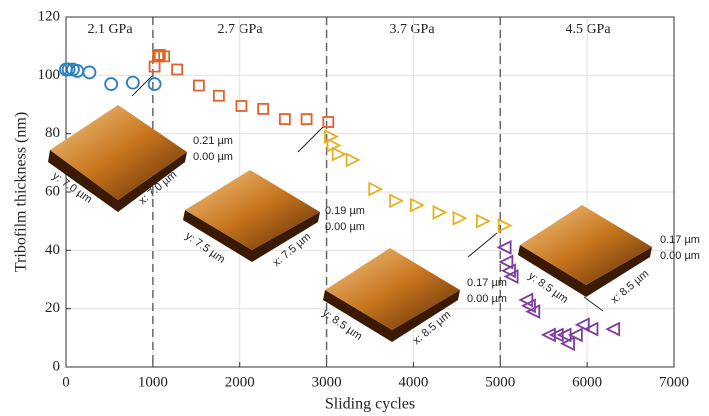 The width and height of the screenshot is (709, 416). Describe the element at coordinates (66, 382) in the screenshot. I see `x-tick-label: 0` at that location.